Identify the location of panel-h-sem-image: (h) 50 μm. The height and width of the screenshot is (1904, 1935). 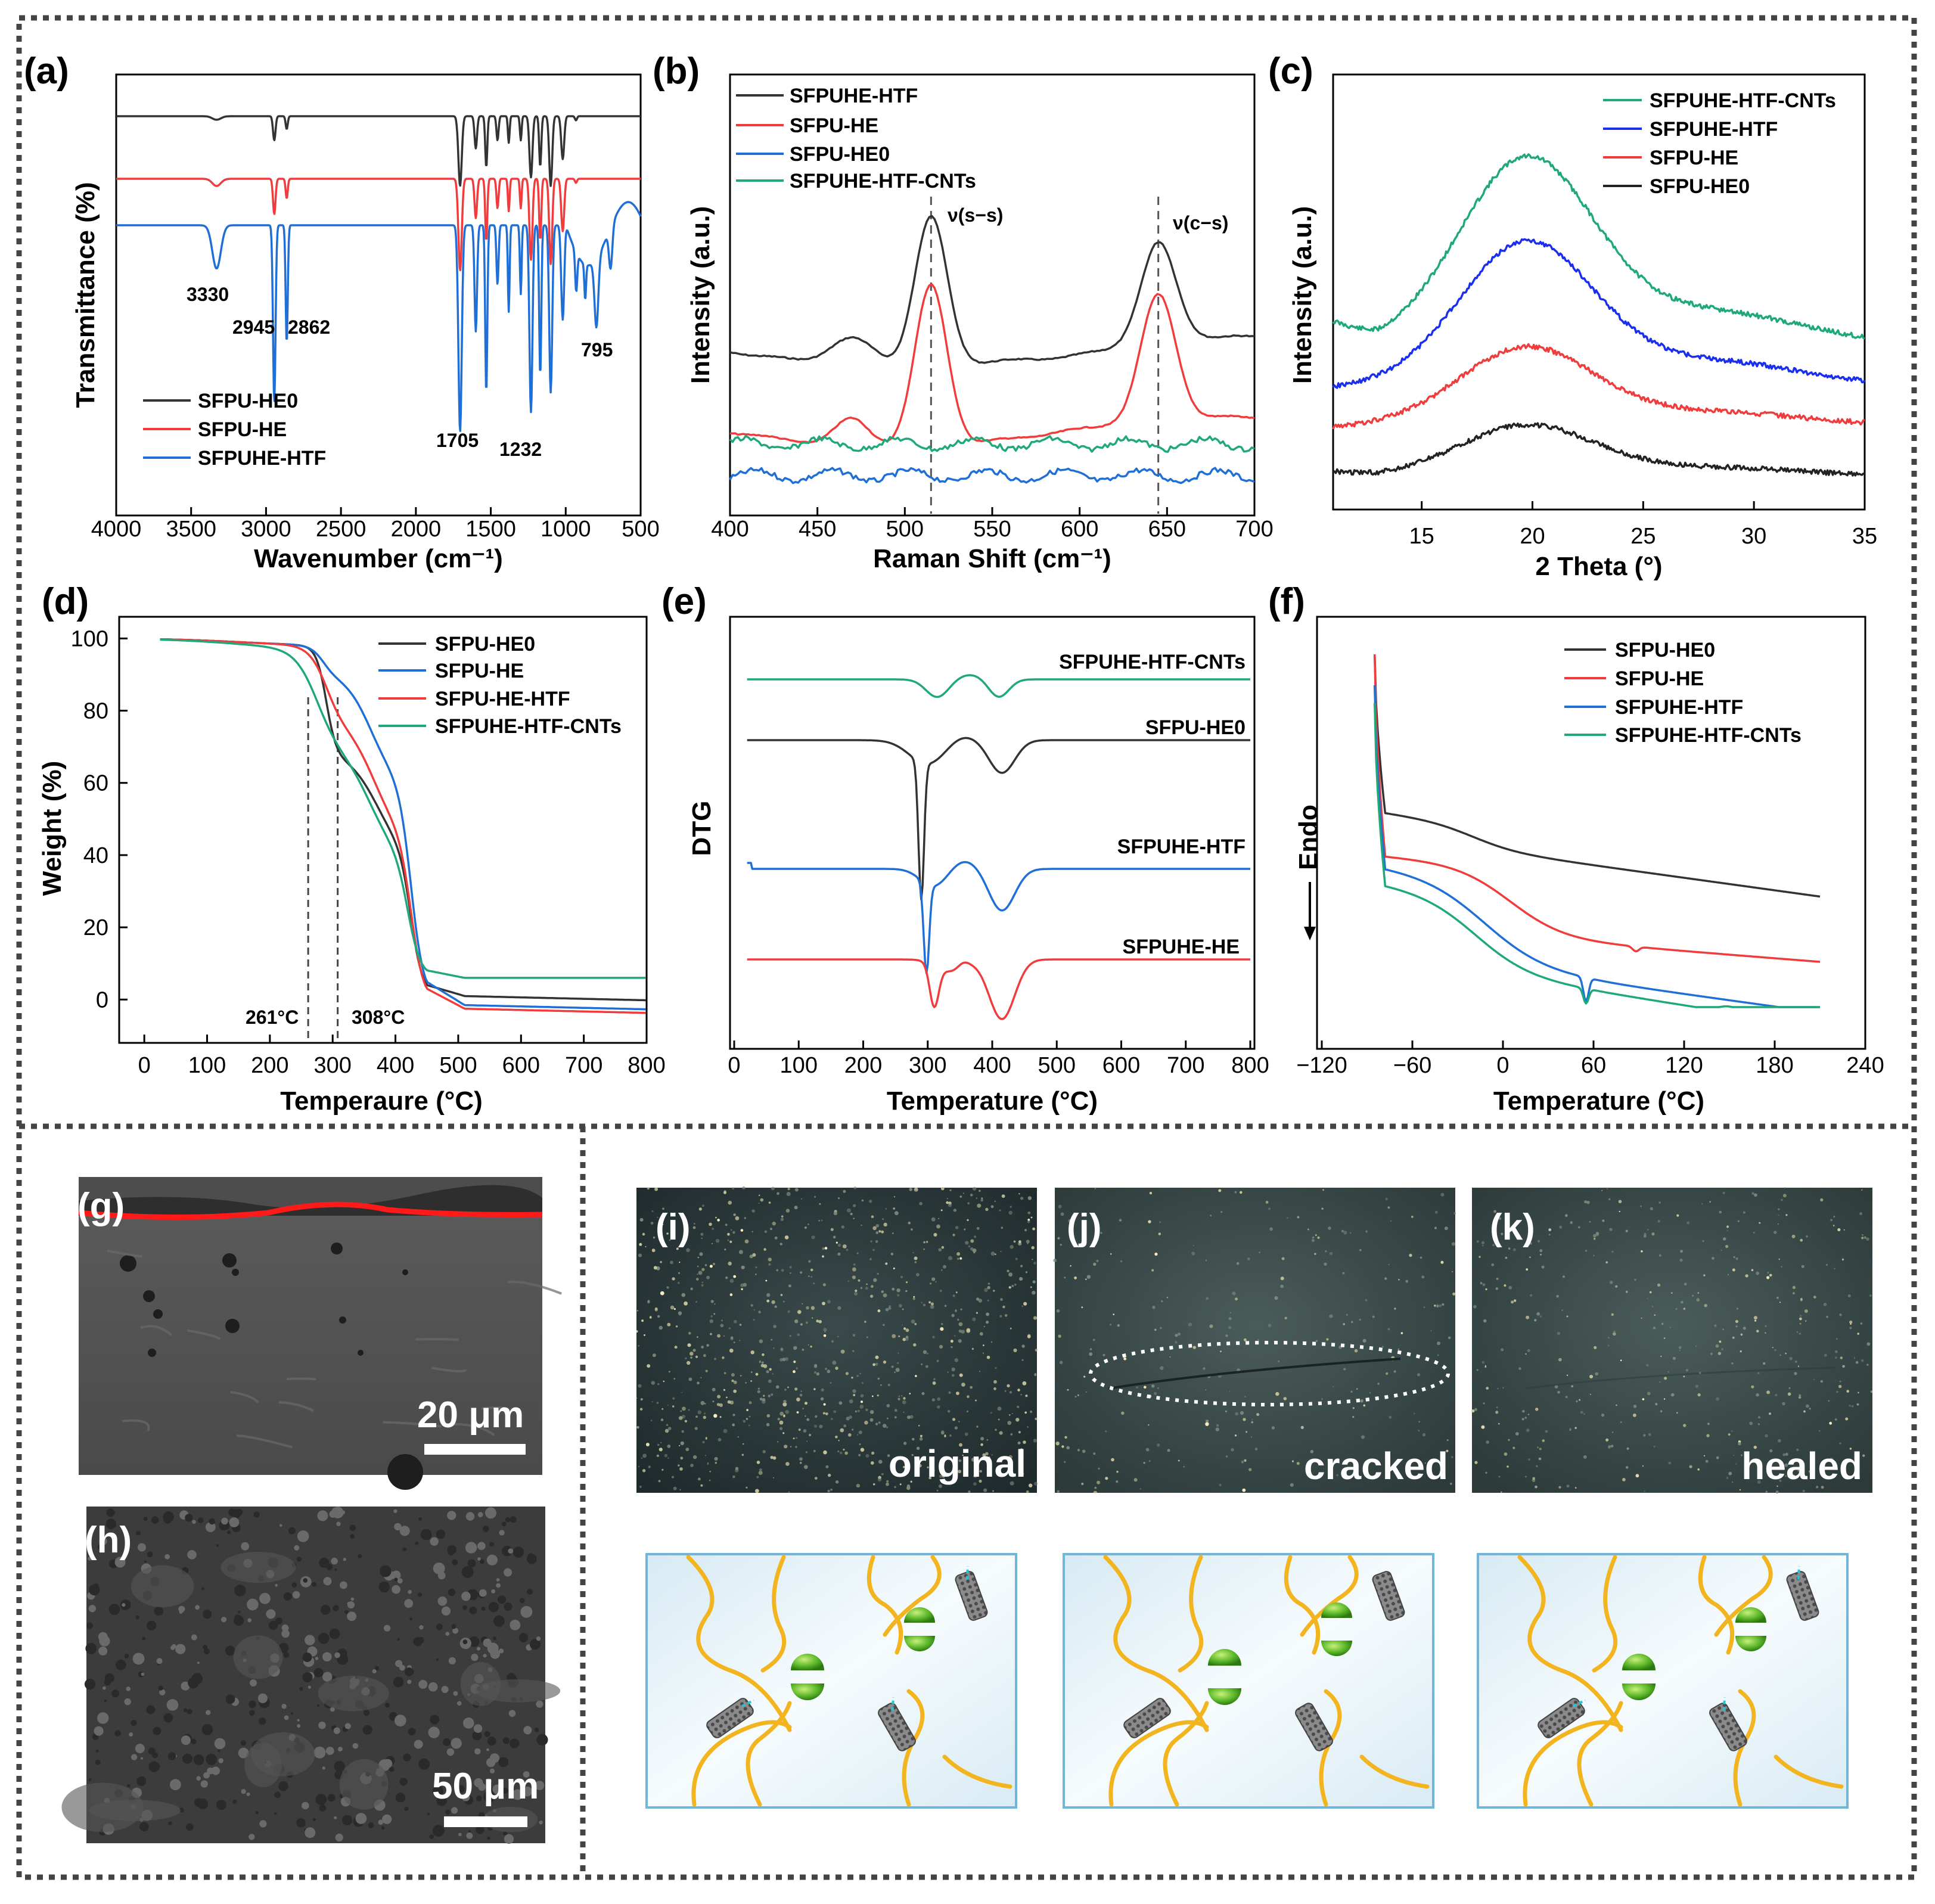
(311, 1675).